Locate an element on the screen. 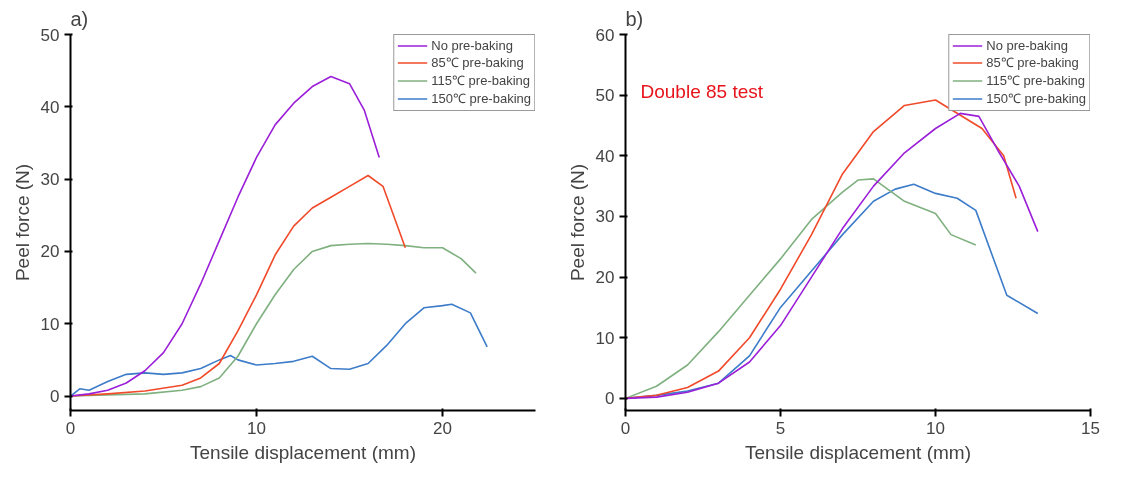 This screenshot has height=482, width=1126. chart-title: b) is located at coordinates (634, 18).